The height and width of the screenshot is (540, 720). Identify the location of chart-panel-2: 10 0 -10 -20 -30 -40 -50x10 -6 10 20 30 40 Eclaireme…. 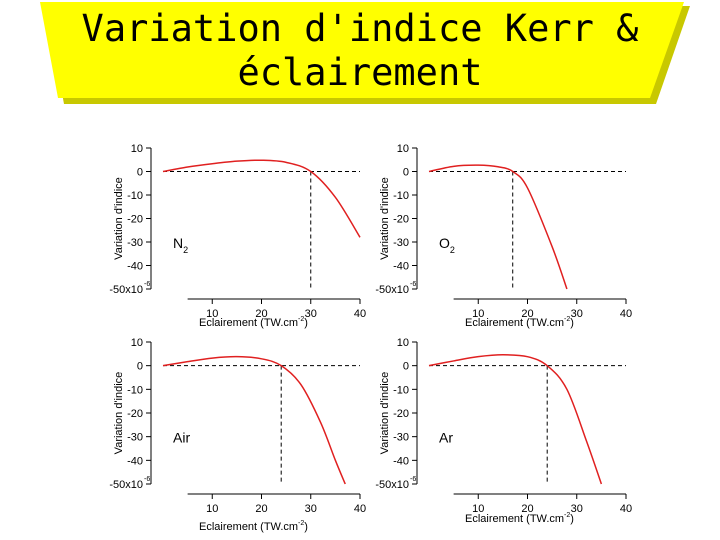
(503, 236).